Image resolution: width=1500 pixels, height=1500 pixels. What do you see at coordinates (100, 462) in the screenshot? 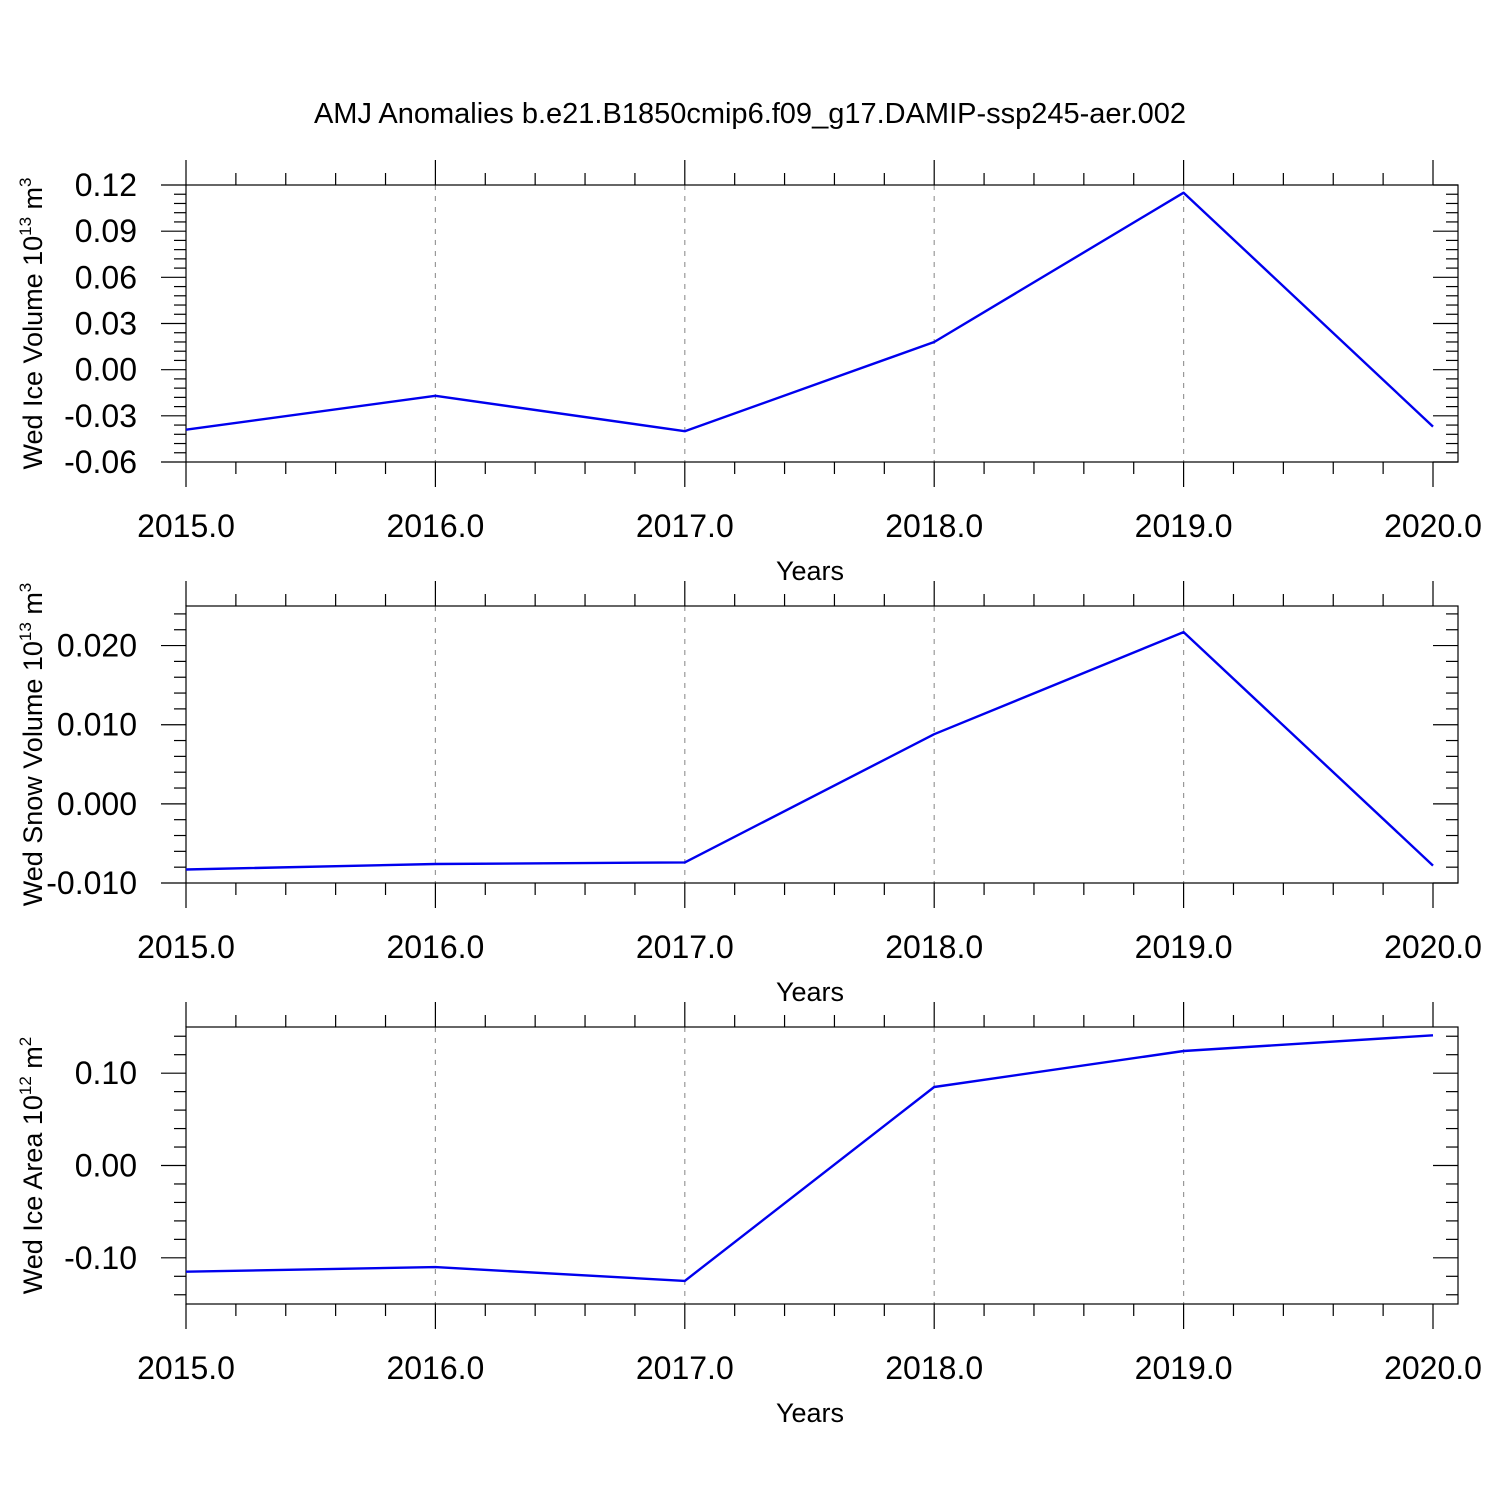
I see `y-tick-label: -0.06` at bounding box center [100, 462].